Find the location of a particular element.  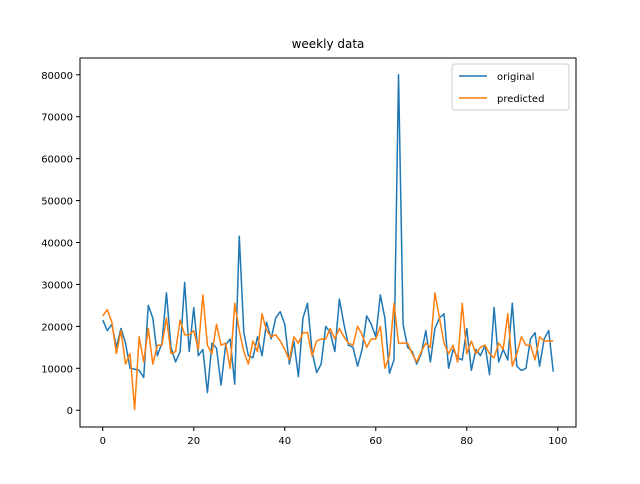

y-tick-label: 20000 is located at coordinates (57, 327).